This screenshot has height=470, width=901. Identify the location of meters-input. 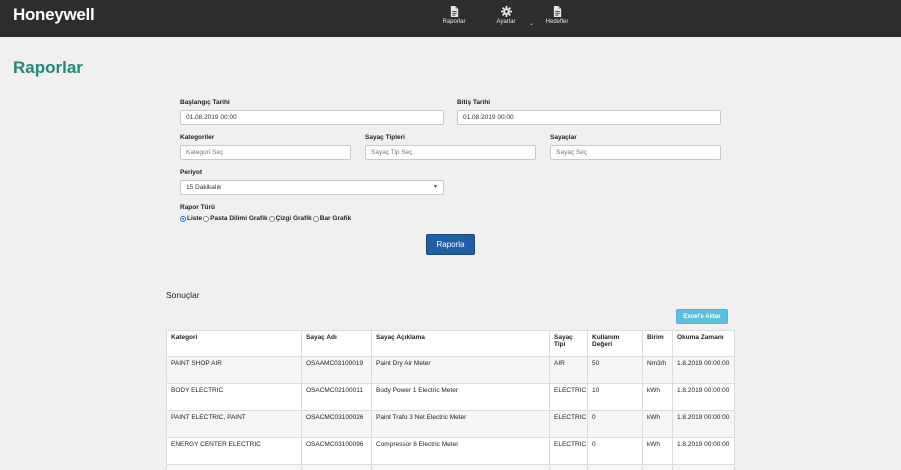
(635, 152).